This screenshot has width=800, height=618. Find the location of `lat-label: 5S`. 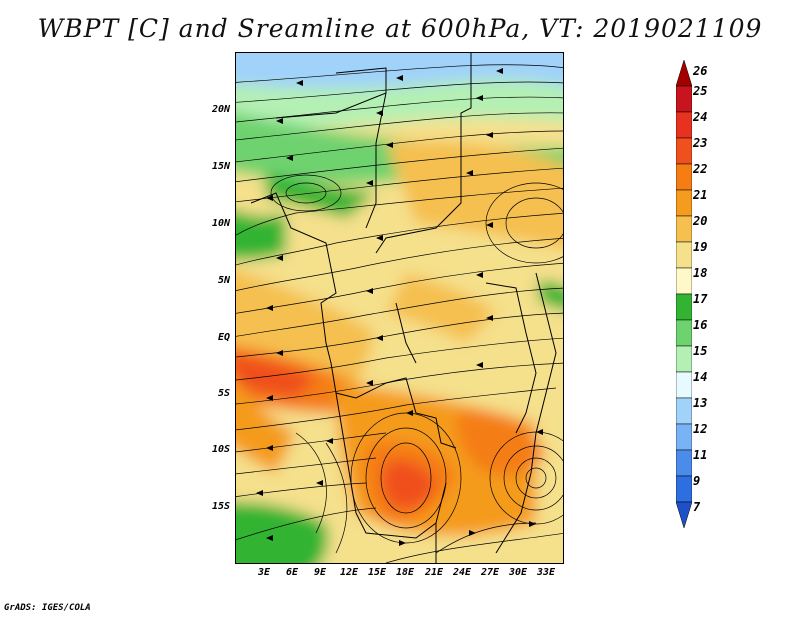

lat-label: 5S is located at coordinates (223, 393).